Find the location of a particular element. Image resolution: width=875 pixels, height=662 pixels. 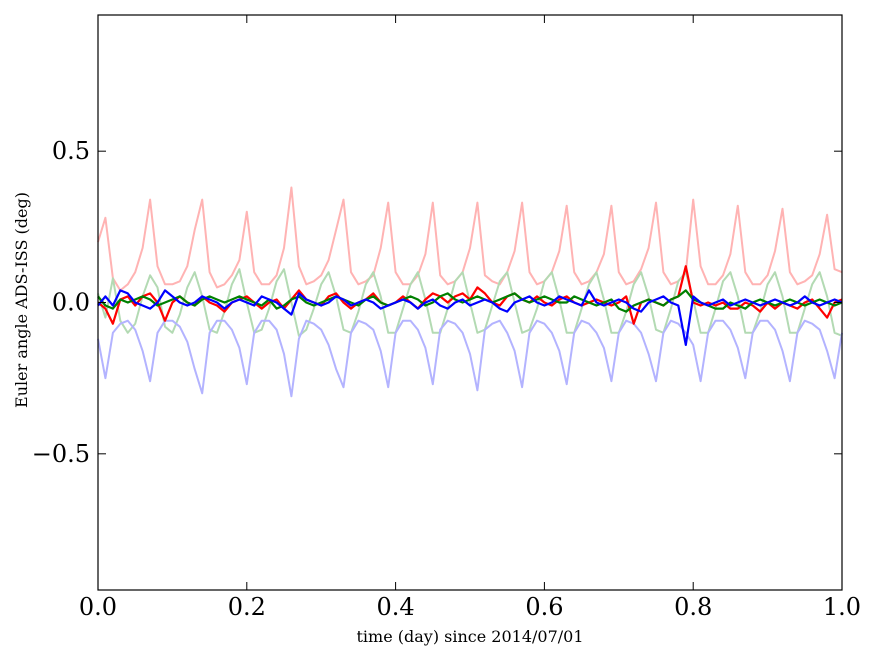

x-tick-label-4: 0.8 is located at coordinates (693, 607).